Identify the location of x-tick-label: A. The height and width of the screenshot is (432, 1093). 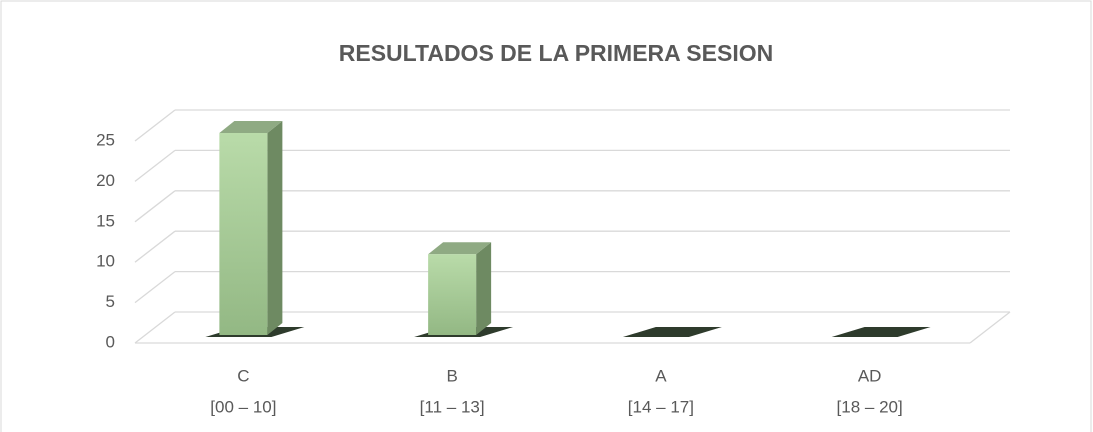
(661, 375).